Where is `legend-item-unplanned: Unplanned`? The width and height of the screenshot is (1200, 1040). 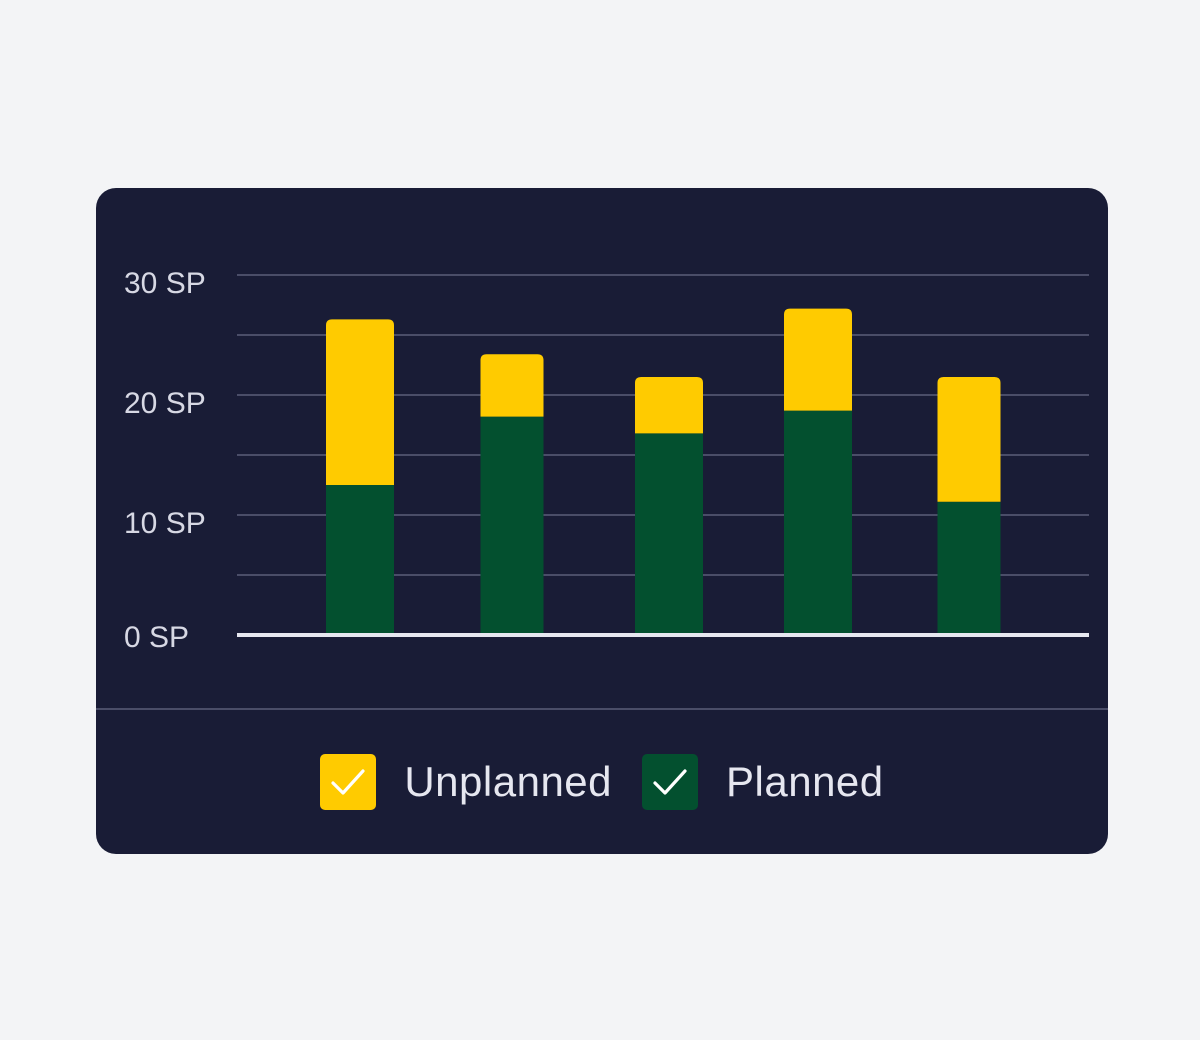 legend-item-unplanned: Unplanned is located at coordinates (466, 782).